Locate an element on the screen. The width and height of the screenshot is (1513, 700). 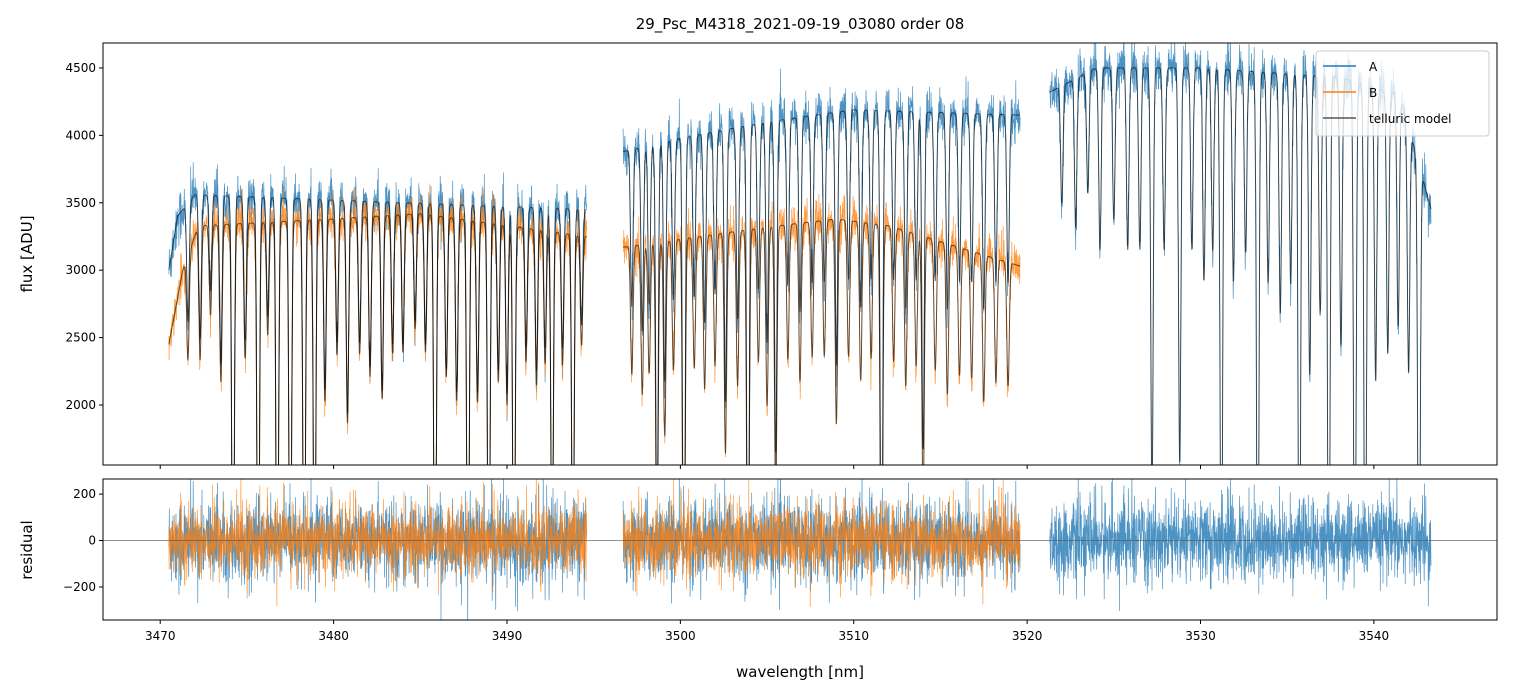
chart-title: 29_Psc_M4318_2021-09-19_03080 order 08 is located at coordinates (800, 24).